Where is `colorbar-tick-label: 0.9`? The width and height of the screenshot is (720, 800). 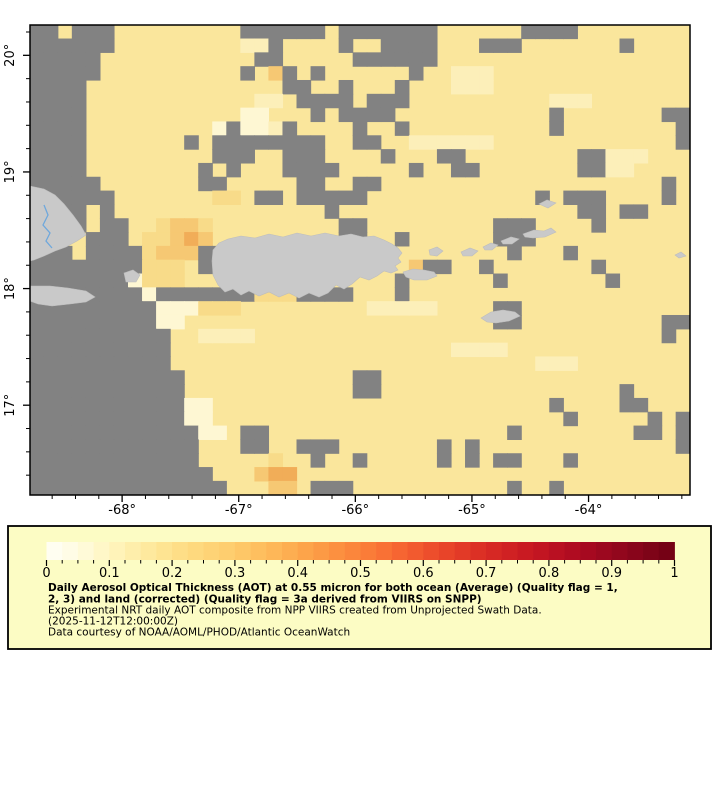
colorbar-tick-label: 0.9 is located at coordinates (611, 573).